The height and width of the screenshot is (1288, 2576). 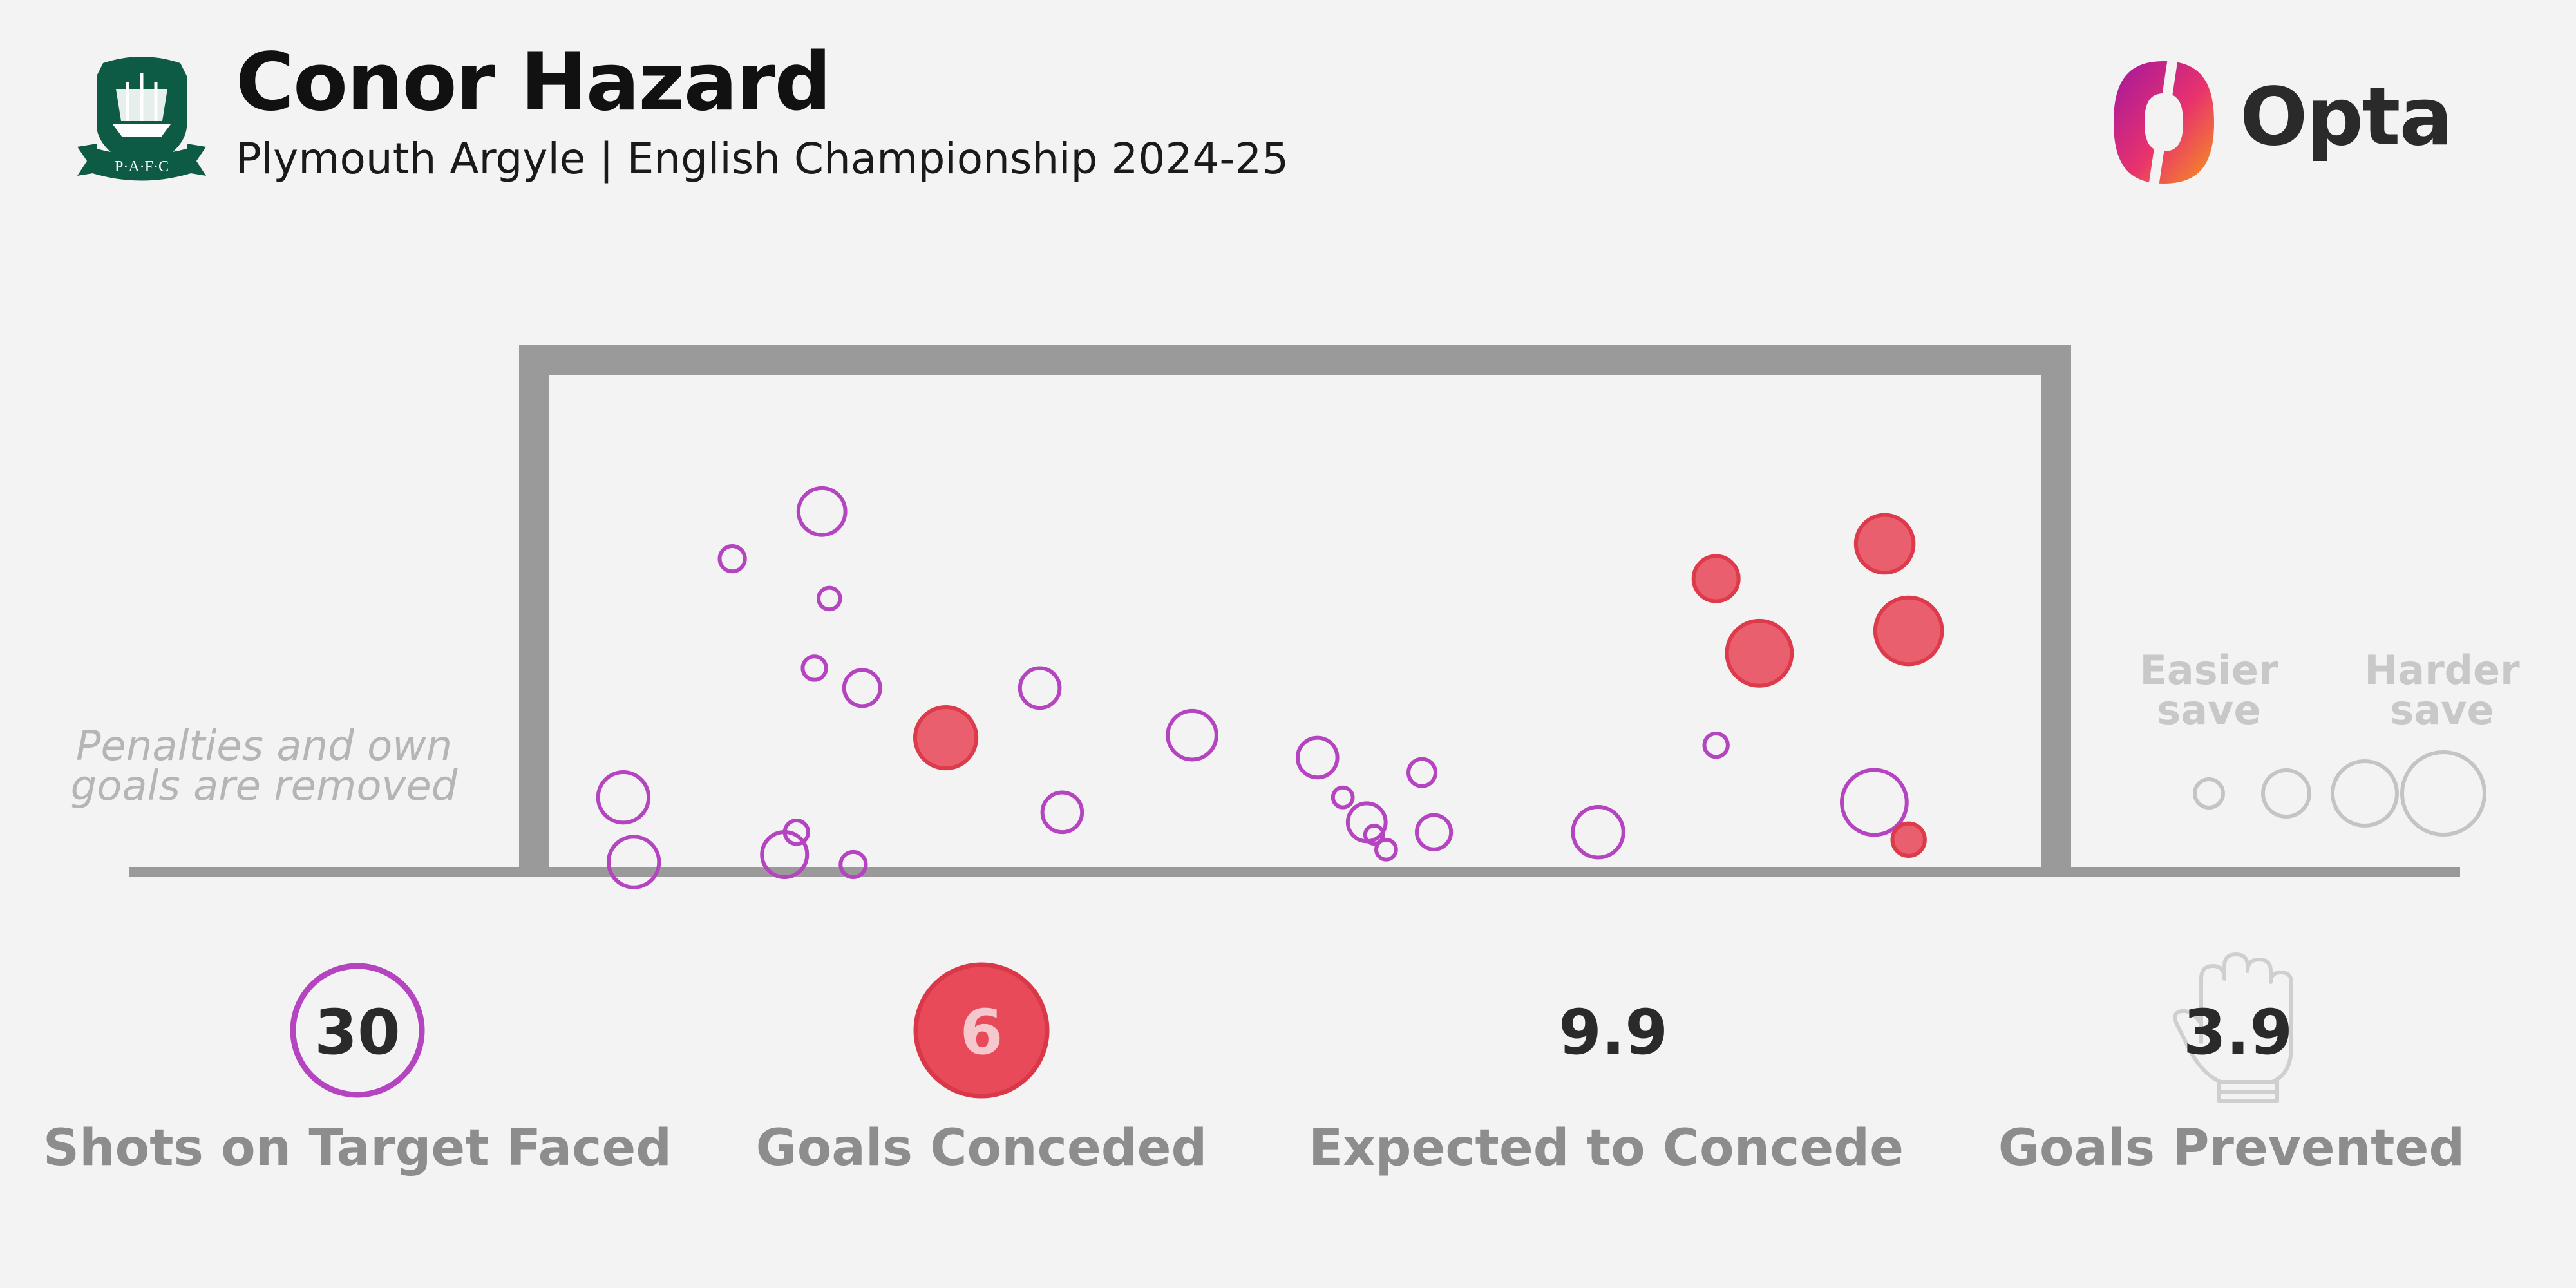 What do you see at coordinates (2238, 1032) in the screenshot?
I see `prevented-stat-value: 3.9` at bounding box center [2238, 1032].